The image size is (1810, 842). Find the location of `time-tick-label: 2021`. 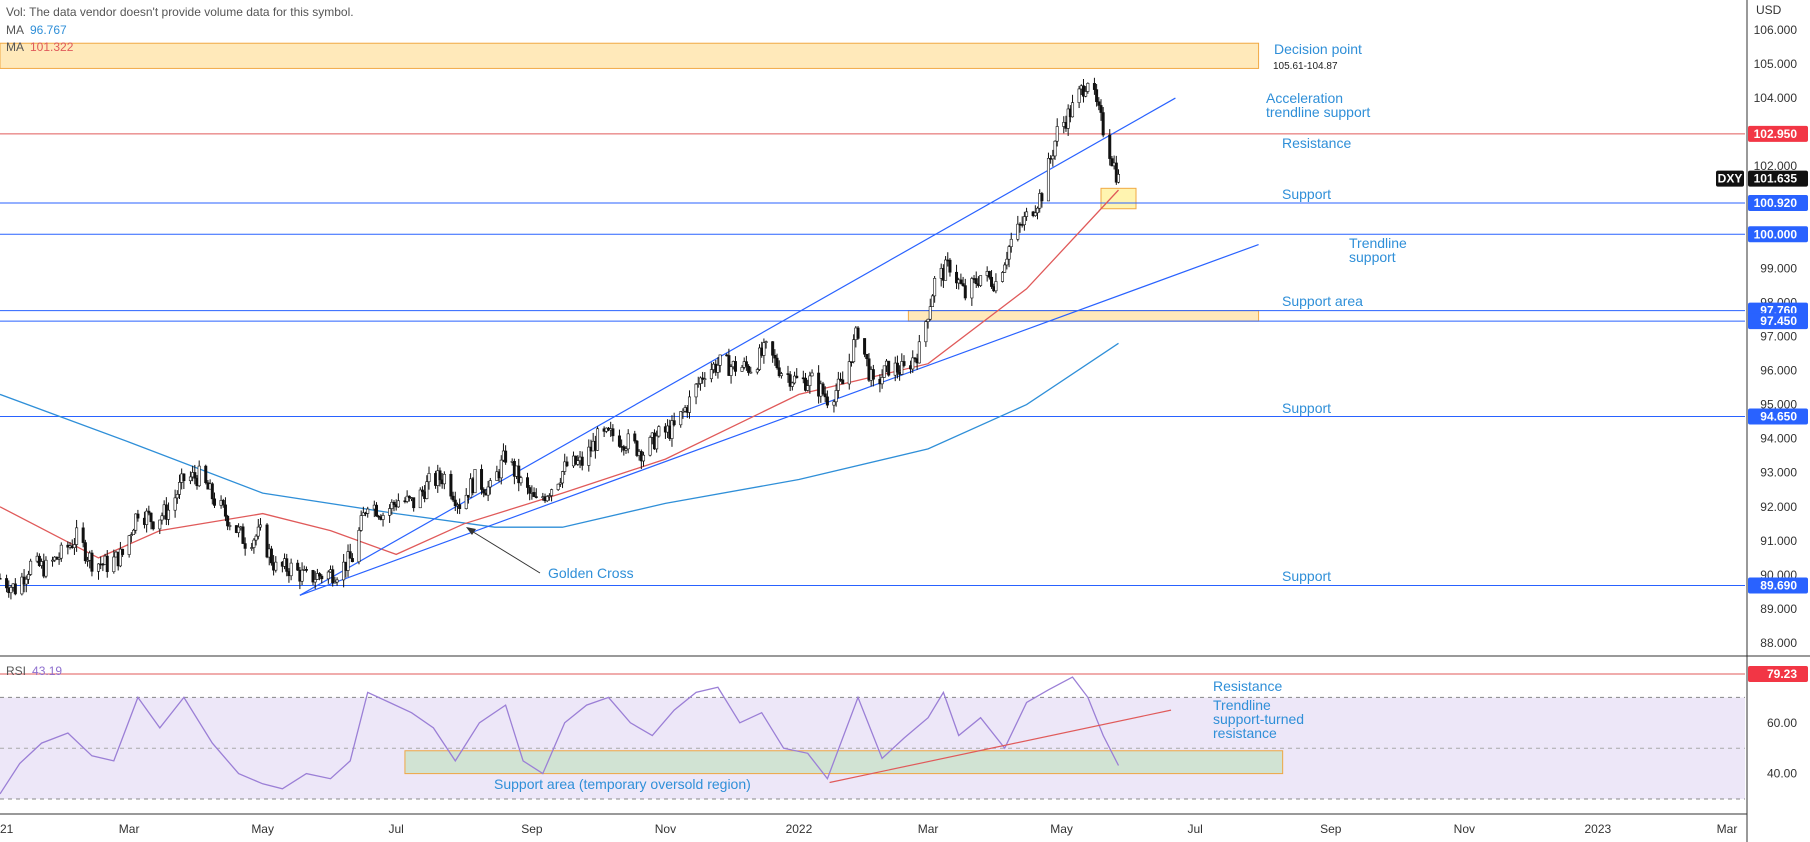

time-tick-label: 2021 is located at coordinates (7, 829).